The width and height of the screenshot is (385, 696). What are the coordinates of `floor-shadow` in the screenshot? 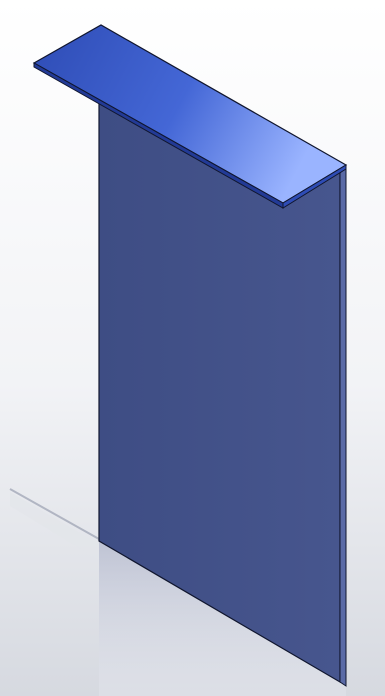 It's located at (54, 514).